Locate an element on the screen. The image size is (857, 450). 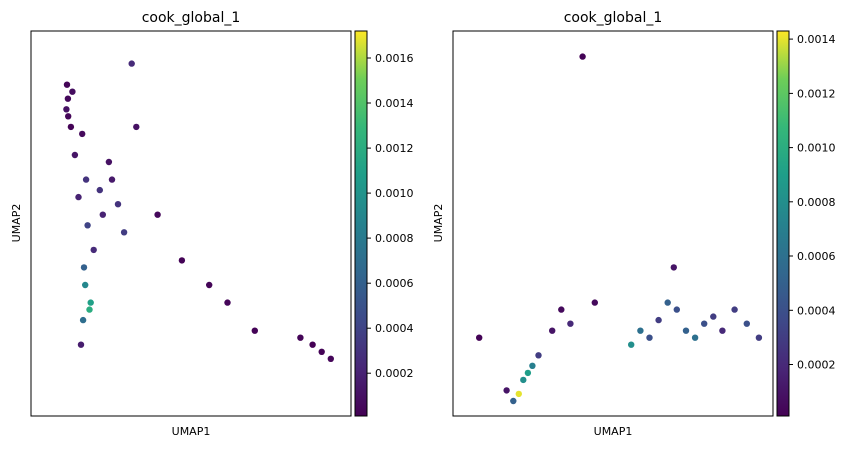
colorbar-tick-label: 0.0016 is located at coordinates (394, 58).